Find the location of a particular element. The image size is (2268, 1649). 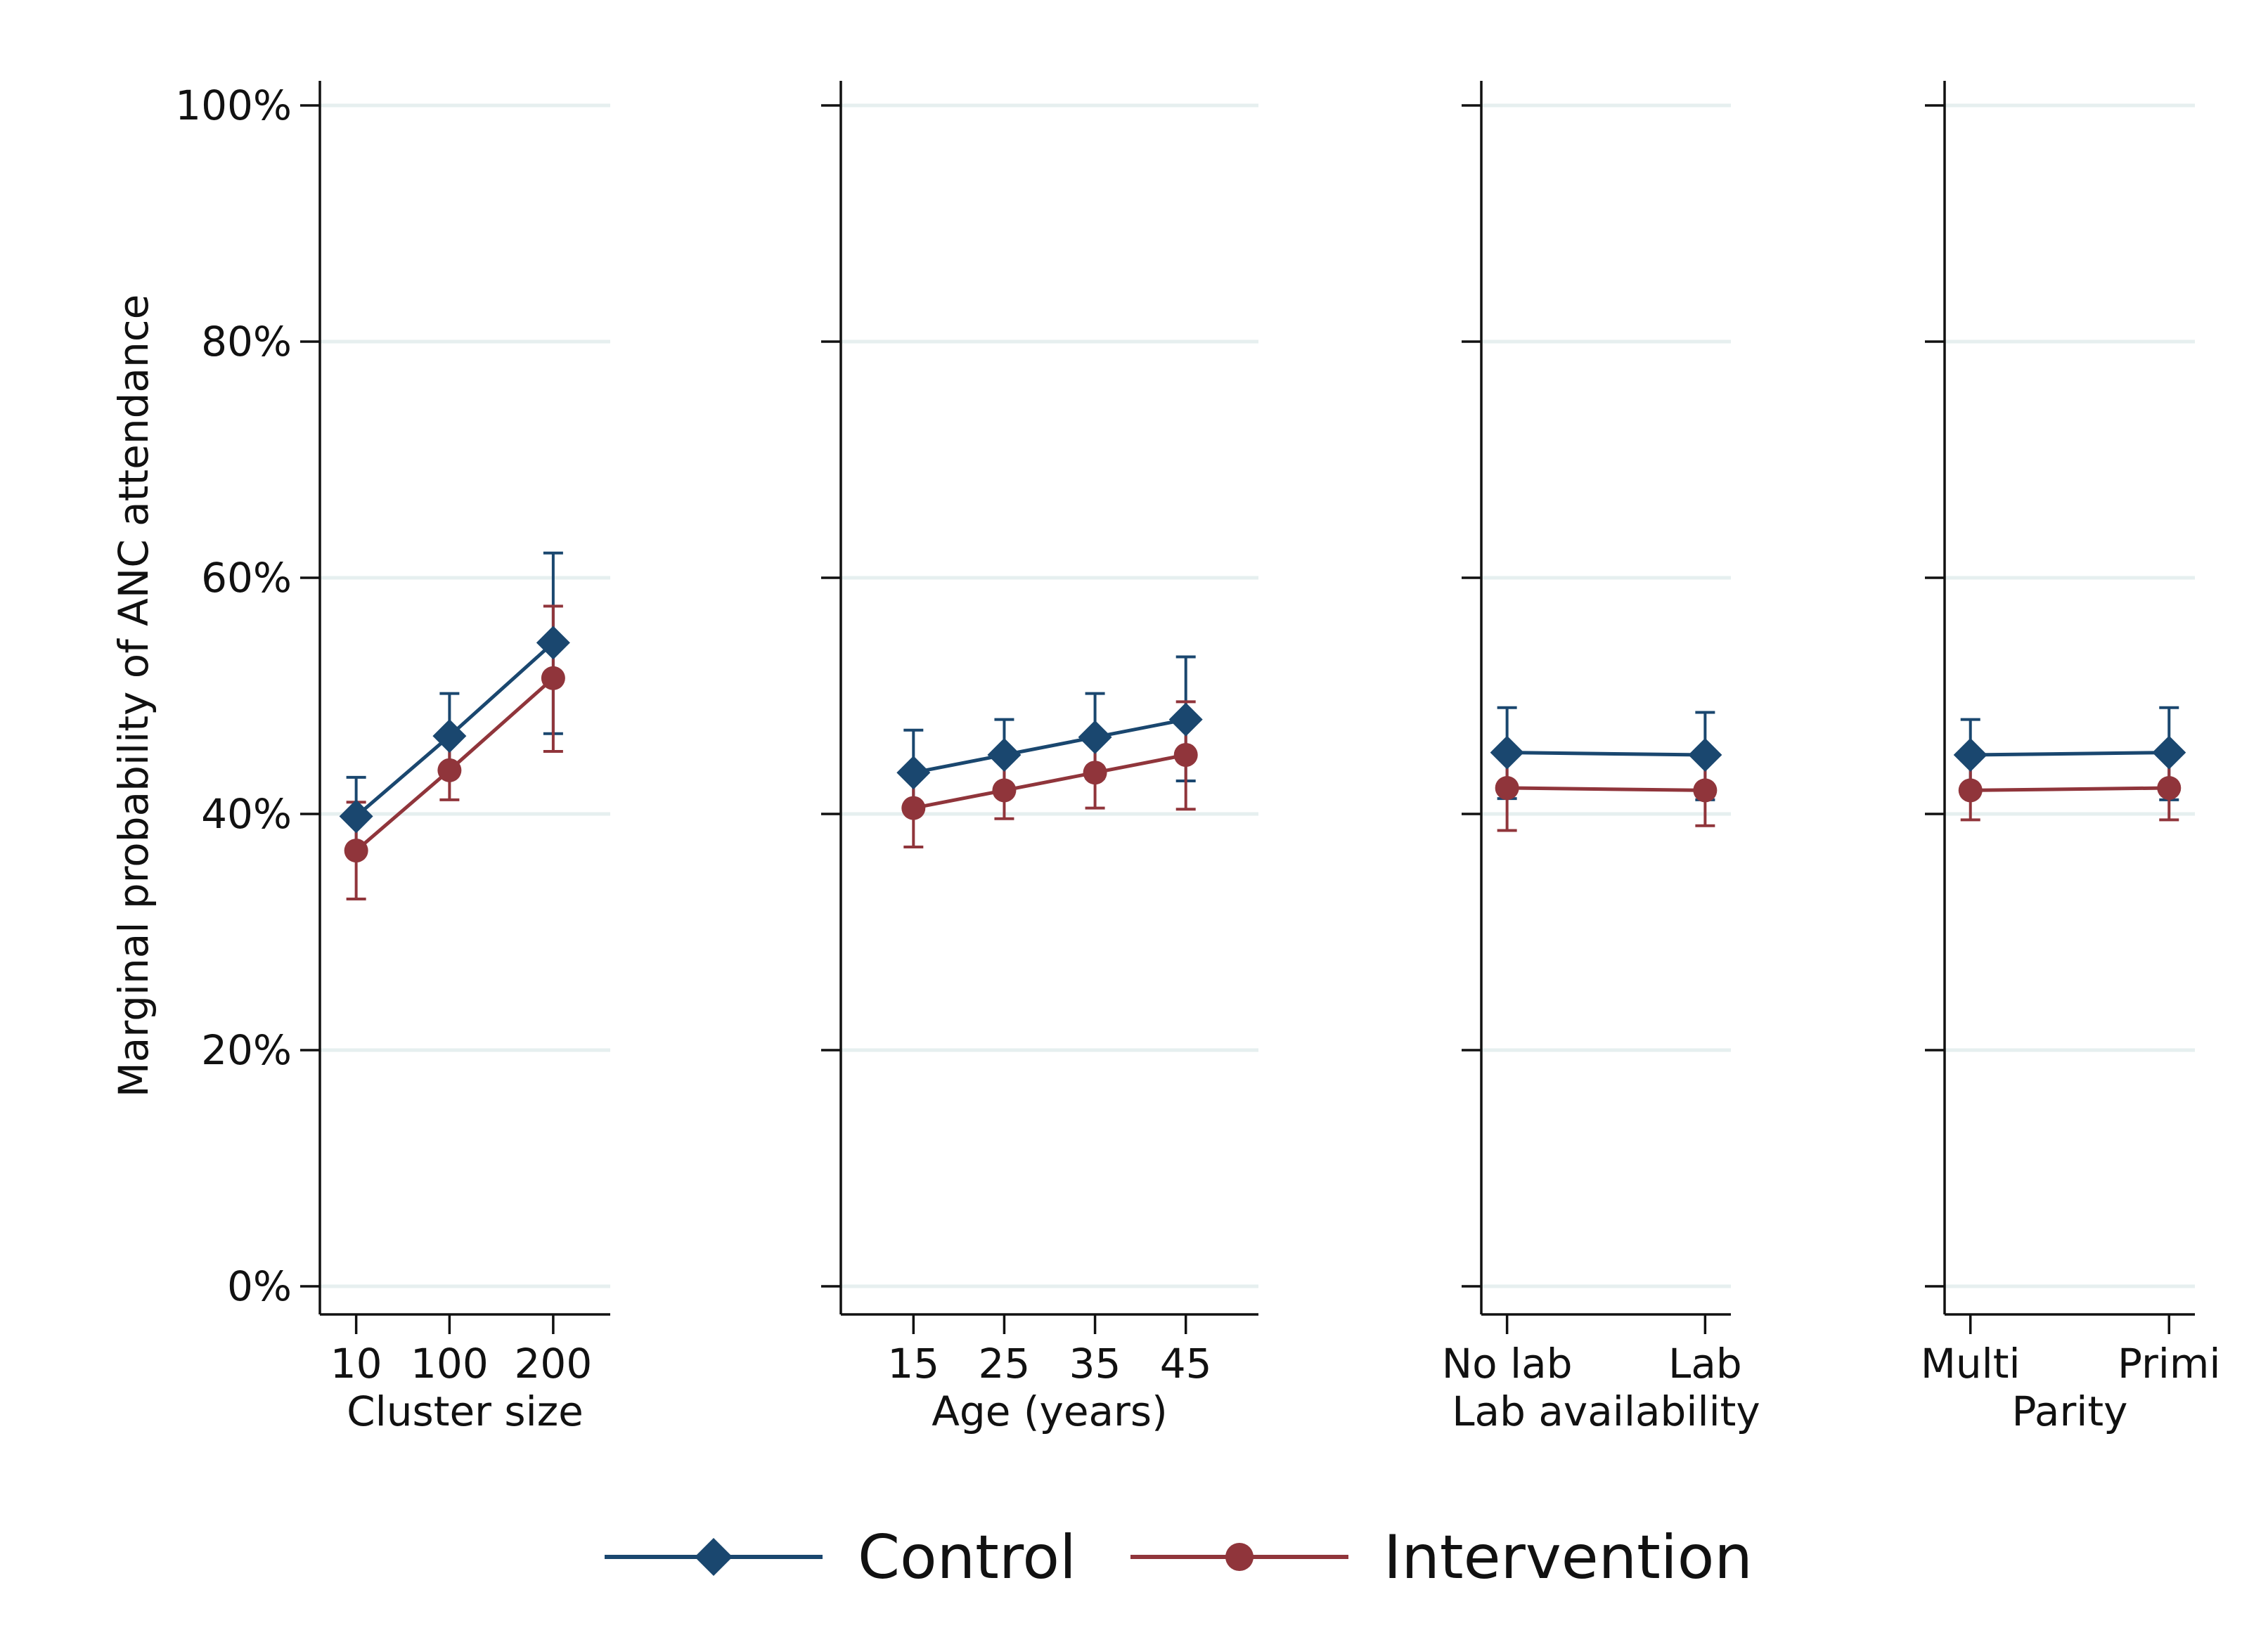

x-tick-label-1: Primi is located at coordinates (2169, 1364).